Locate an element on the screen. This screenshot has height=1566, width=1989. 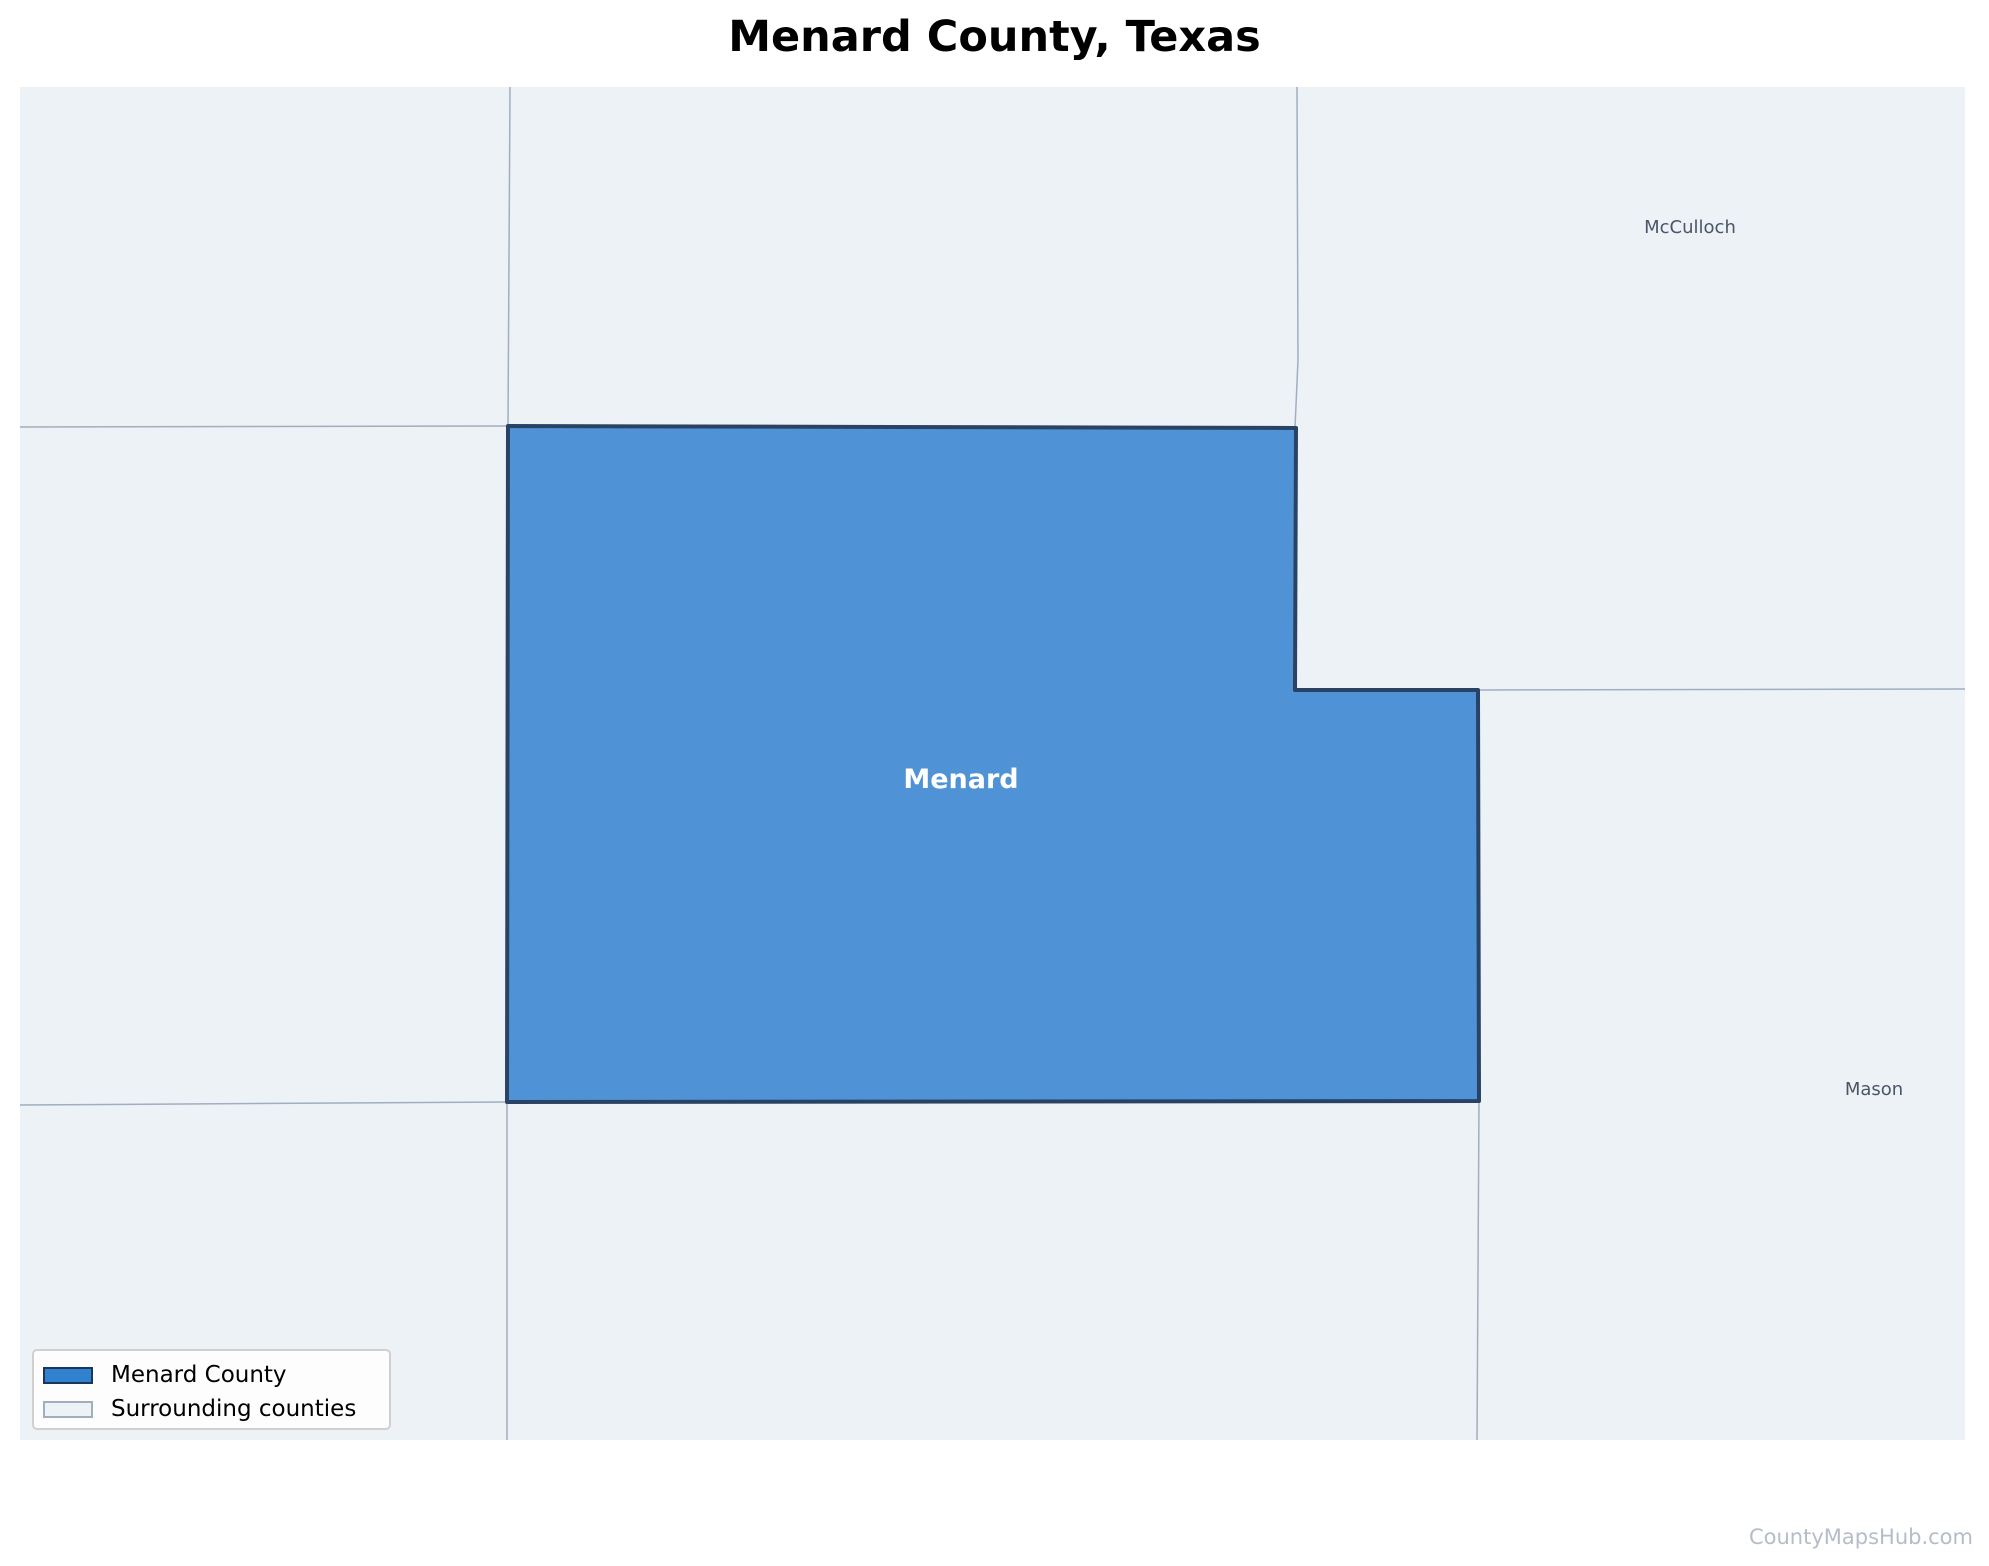
mcculloch-county-label: McCulloch is located at coordinates (1690, 227).